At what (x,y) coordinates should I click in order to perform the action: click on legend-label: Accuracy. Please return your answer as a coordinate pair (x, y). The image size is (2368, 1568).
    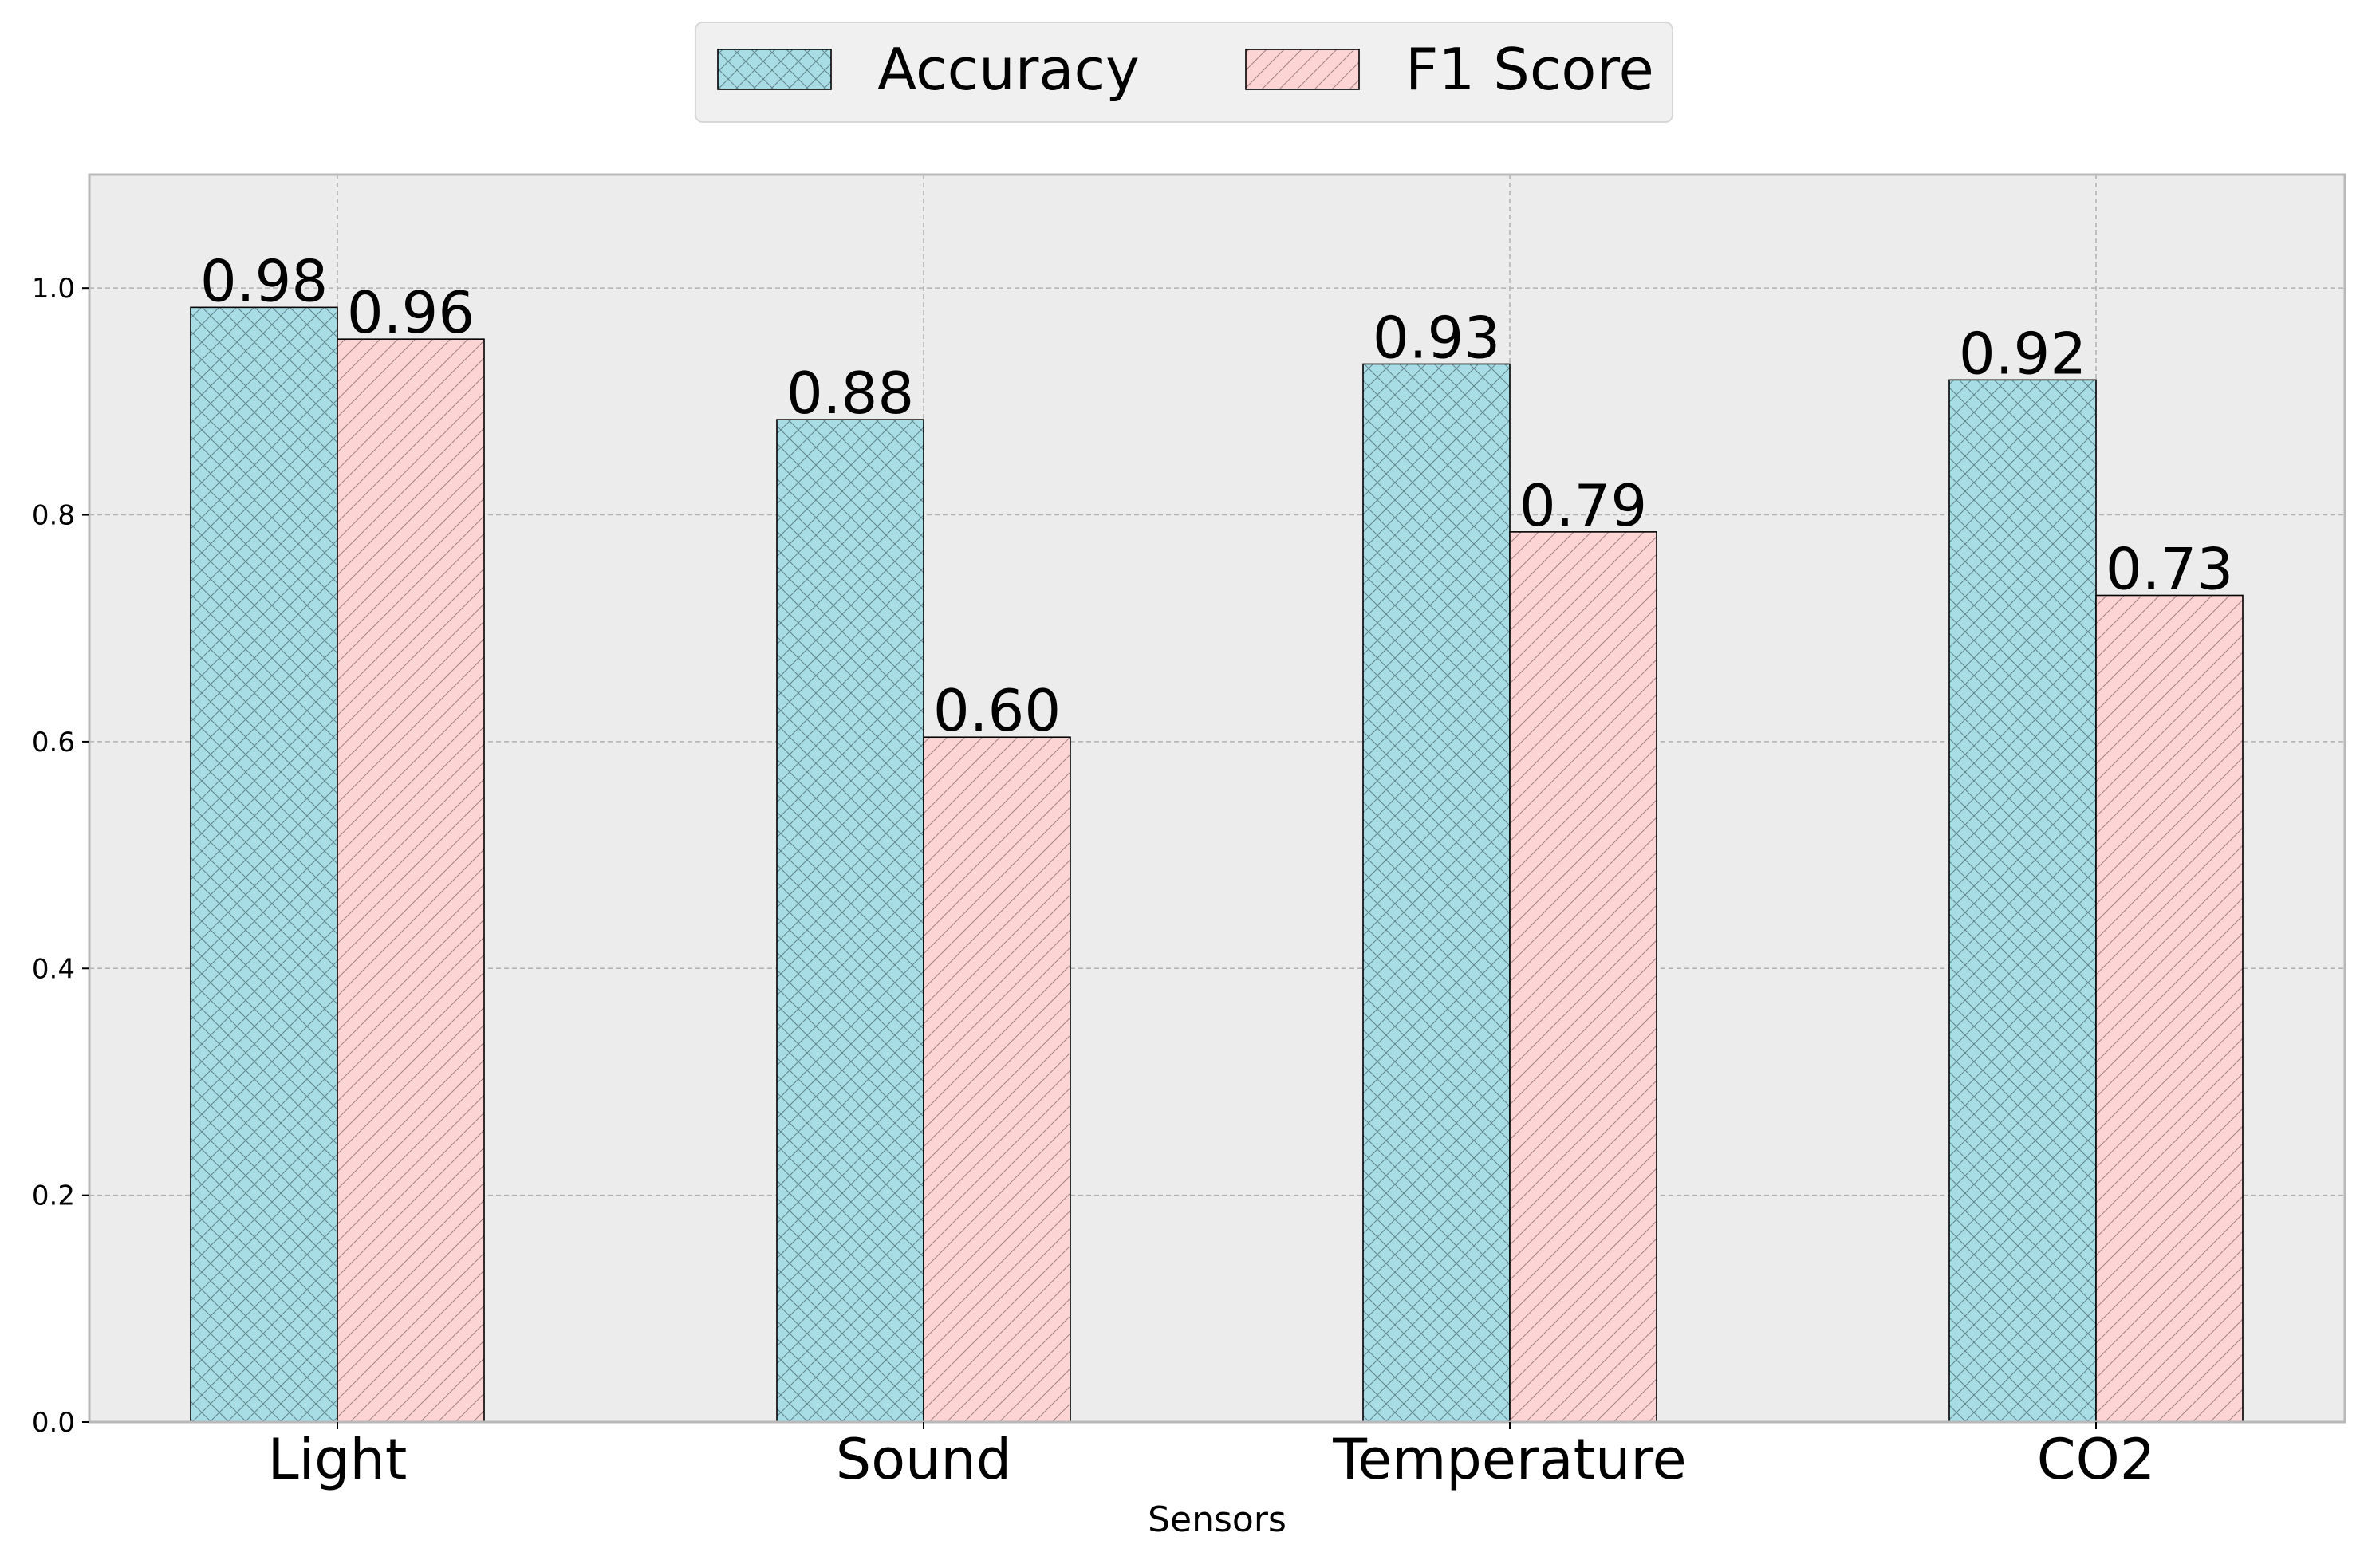
    Looking at the image, I should click on (1009, 69).